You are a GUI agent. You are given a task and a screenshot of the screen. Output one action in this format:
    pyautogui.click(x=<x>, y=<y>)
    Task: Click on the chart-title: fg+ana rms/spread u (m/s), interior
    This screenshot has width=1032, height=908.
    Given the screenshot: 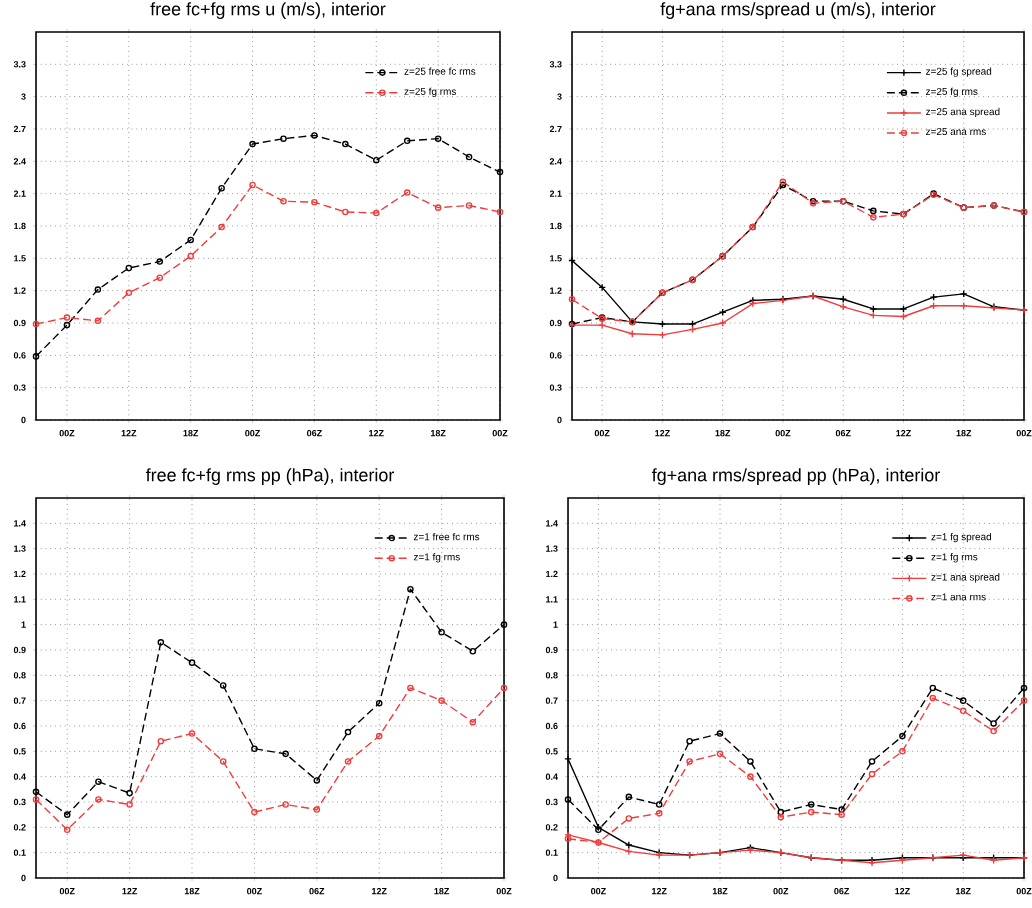 What is the action you would take?
    pyautogui.click(x=798, y=10)
    